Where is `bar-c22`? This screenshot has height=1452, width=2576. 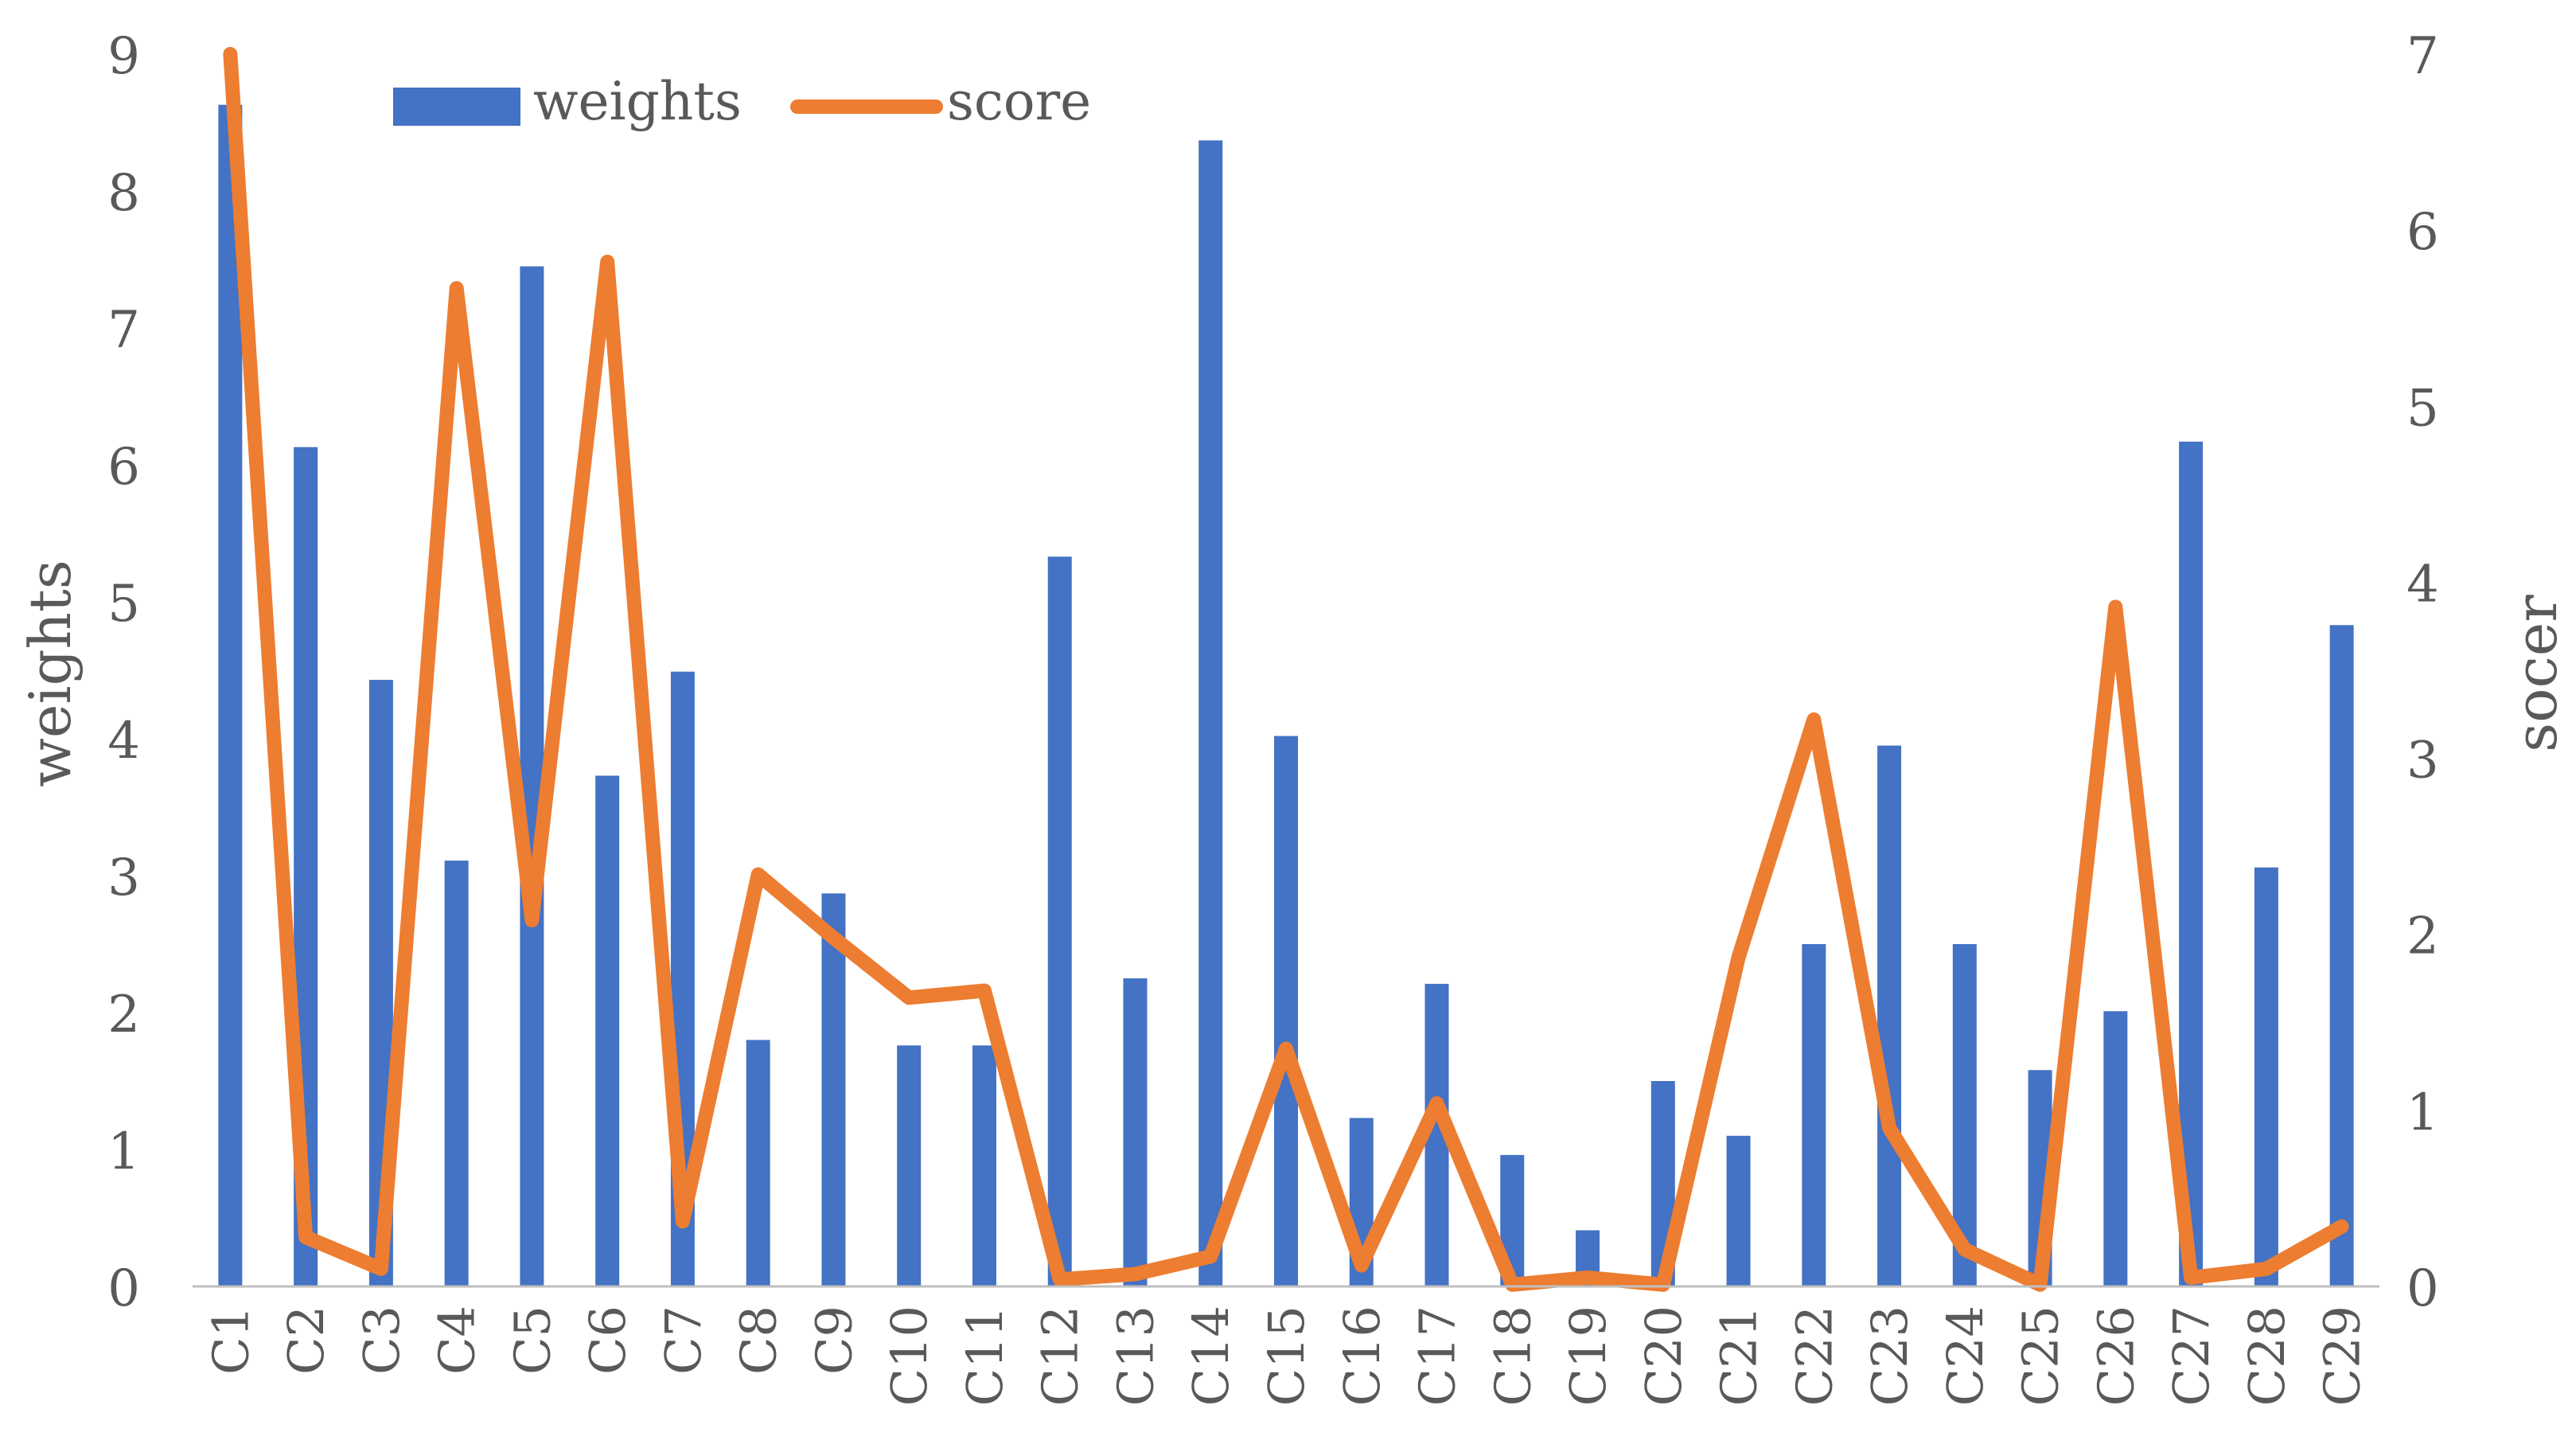
bar-c22 is located at coordinates (1814, 1115).